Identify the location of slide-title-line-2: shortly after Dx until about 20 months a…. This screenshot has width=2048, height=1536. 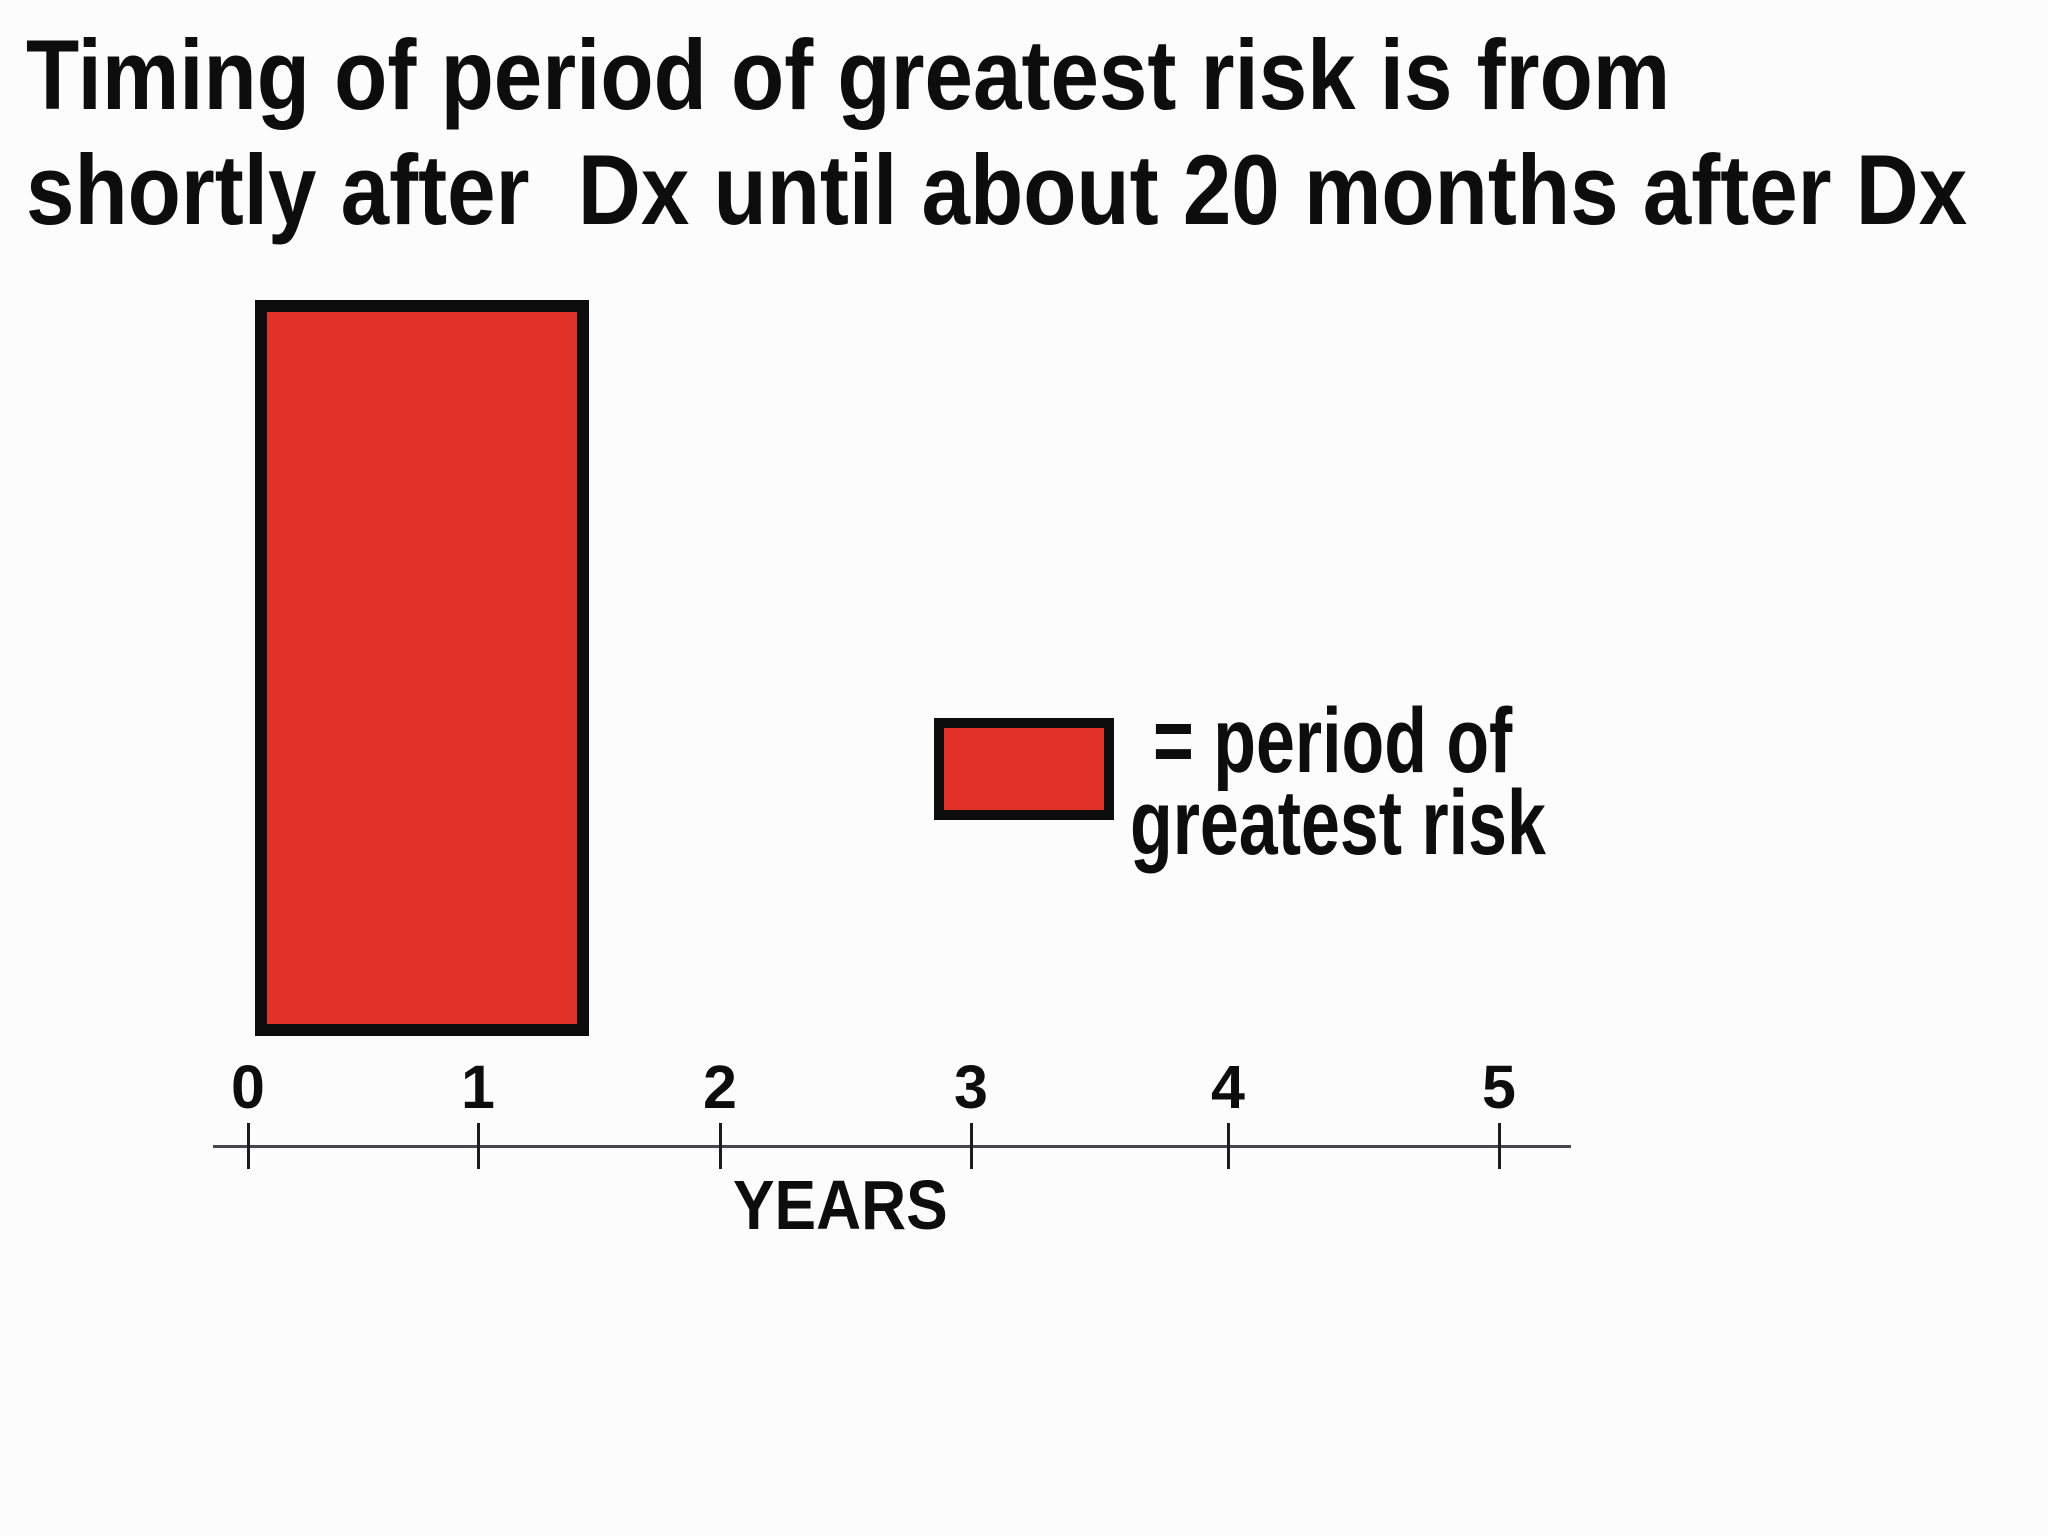
(997, 189).